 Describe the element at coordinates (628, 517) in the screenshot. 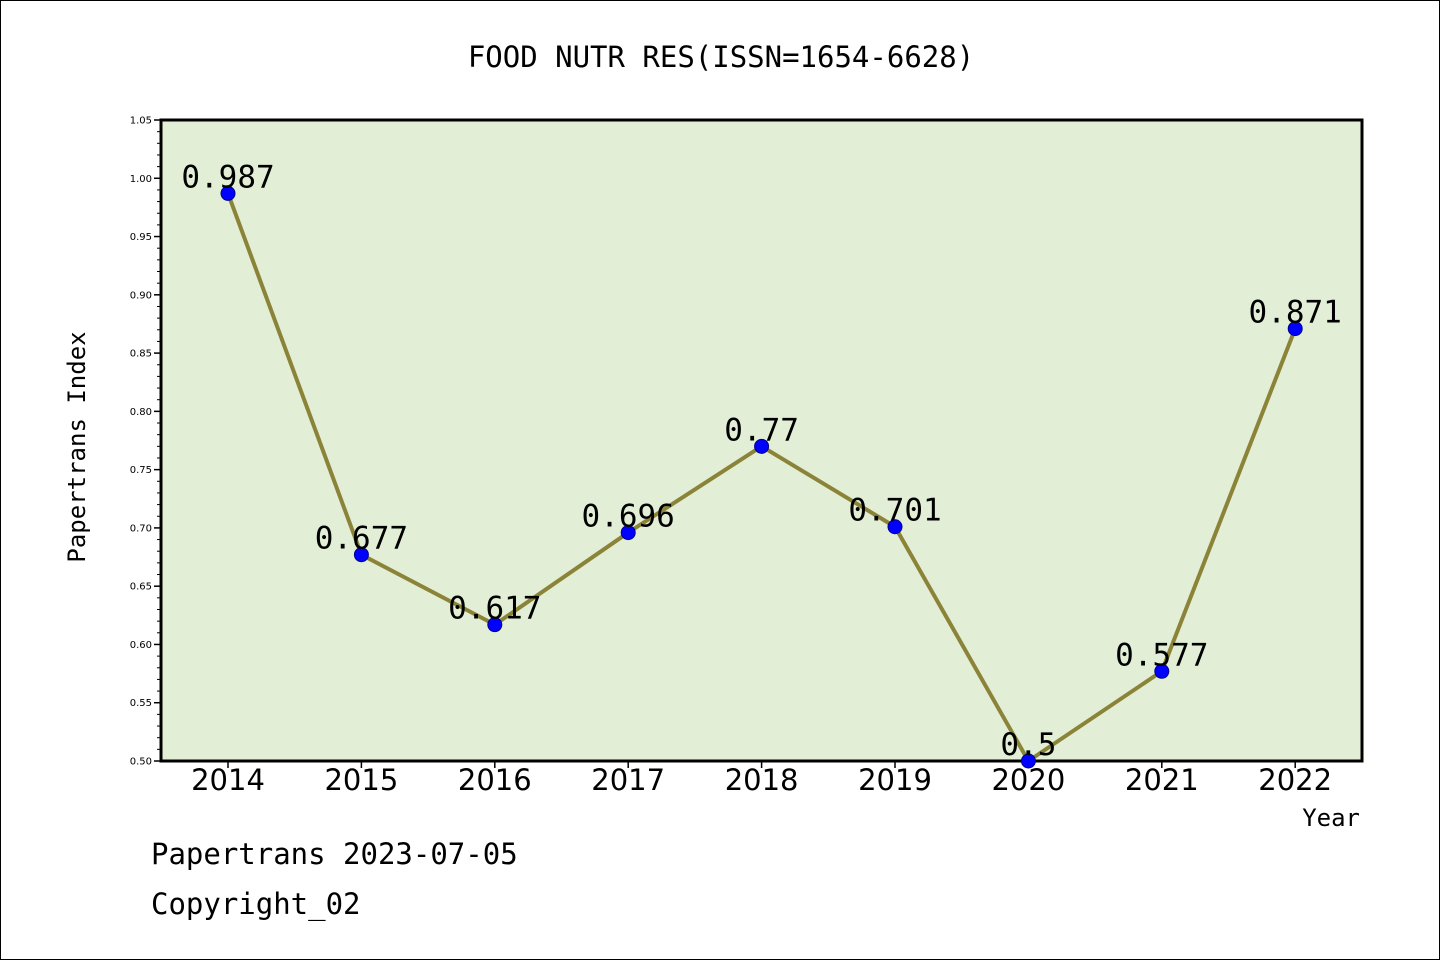

I see `data-label: 0.696` at that location.